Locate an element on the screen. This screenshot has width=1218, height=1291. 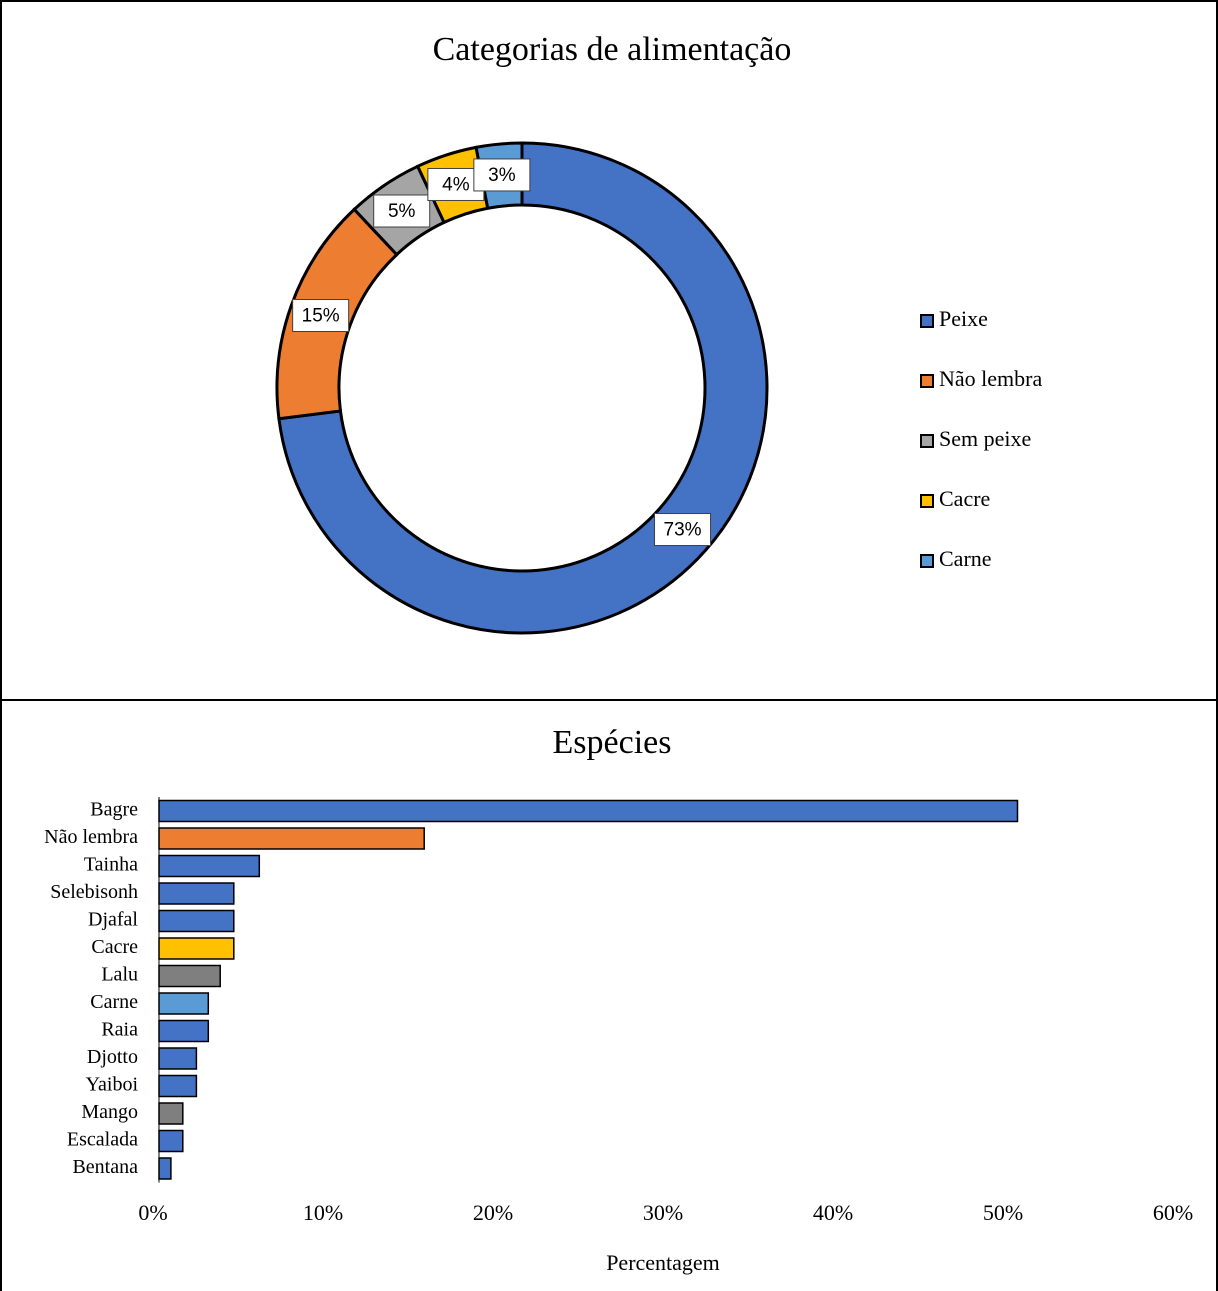
y-tick-label: Yaiboi is located at coordinates (112, 1085).